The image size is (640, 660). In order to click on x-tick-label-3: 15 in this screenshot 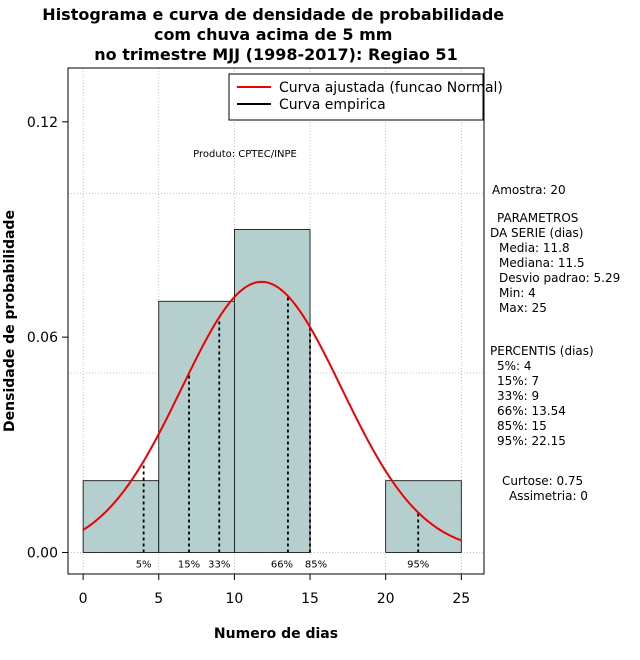, I will do `click(310, 599)`.